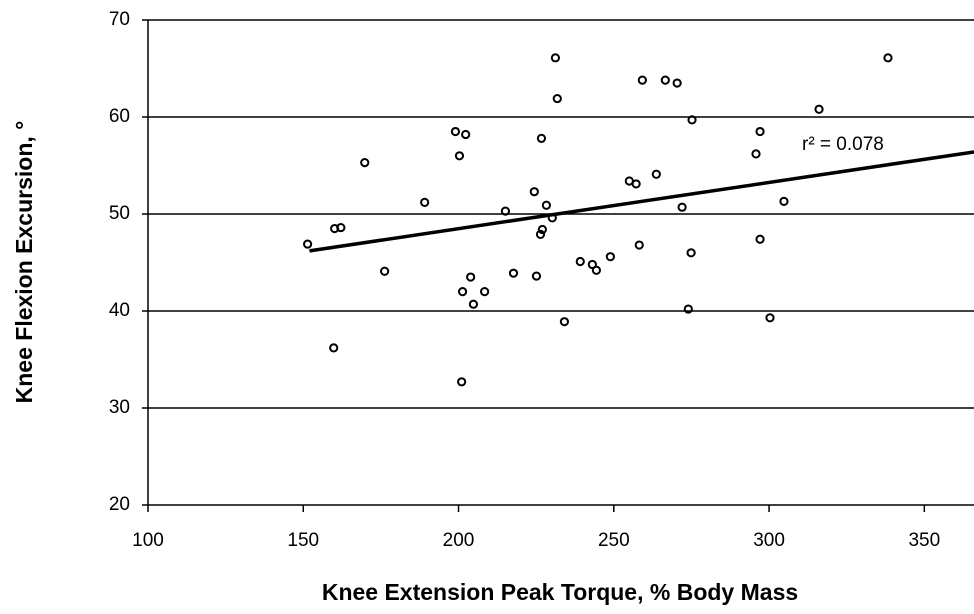 Image resolution: width=974 pixels, height=614 pixels. I want to click on x-tick-label: 100, so click(148, 540).